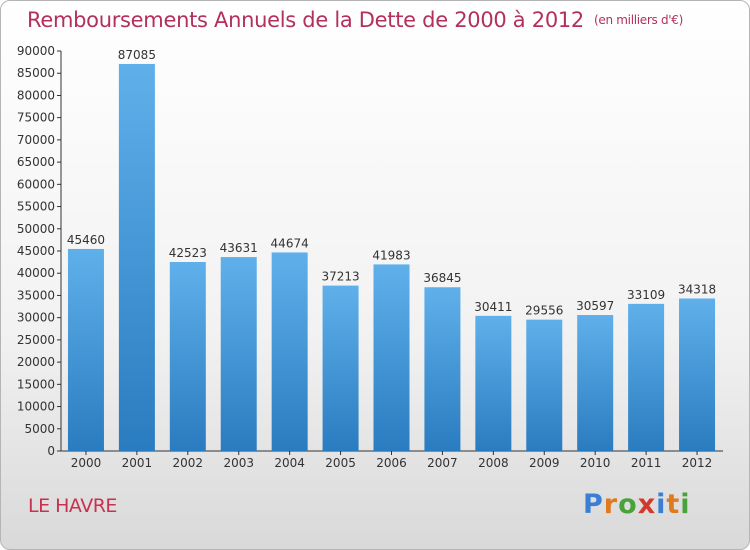 The height and width of the screenshot is (550, 750). Describe the element at coordinates (442, 278) in the screenshot. I see `data-label: 36845` at that location.